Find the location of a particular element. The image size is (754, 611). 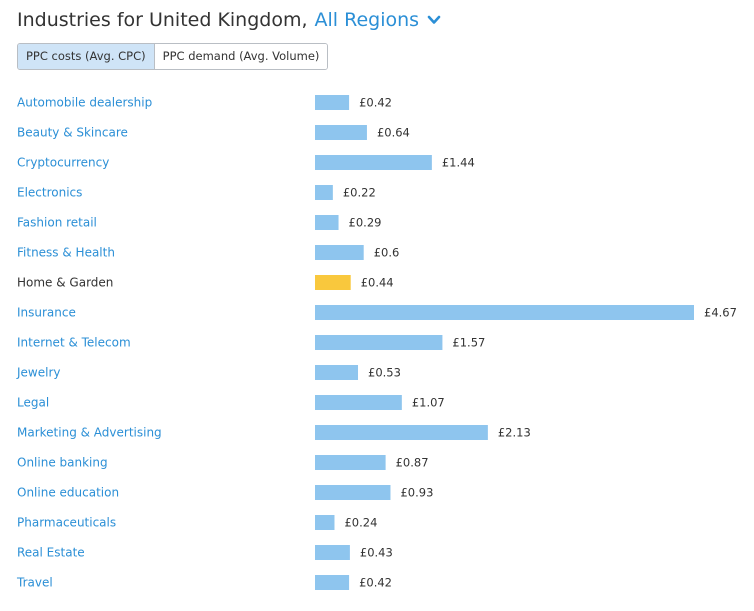

region-selector-link: All Regions is located at coordinates (367, 20).